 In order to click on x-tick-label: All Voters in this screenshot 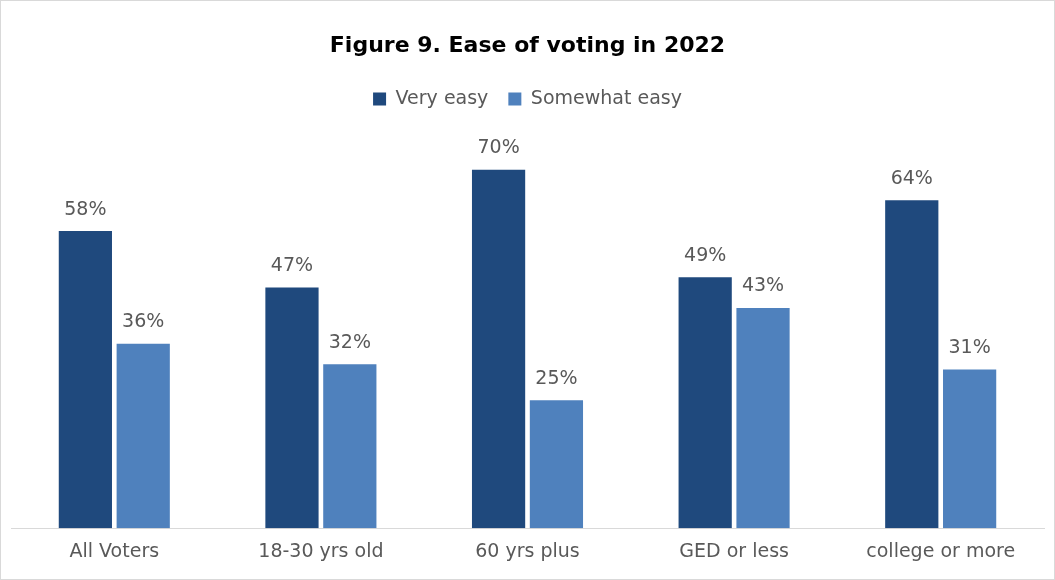, I will do `click(114, 549)`.